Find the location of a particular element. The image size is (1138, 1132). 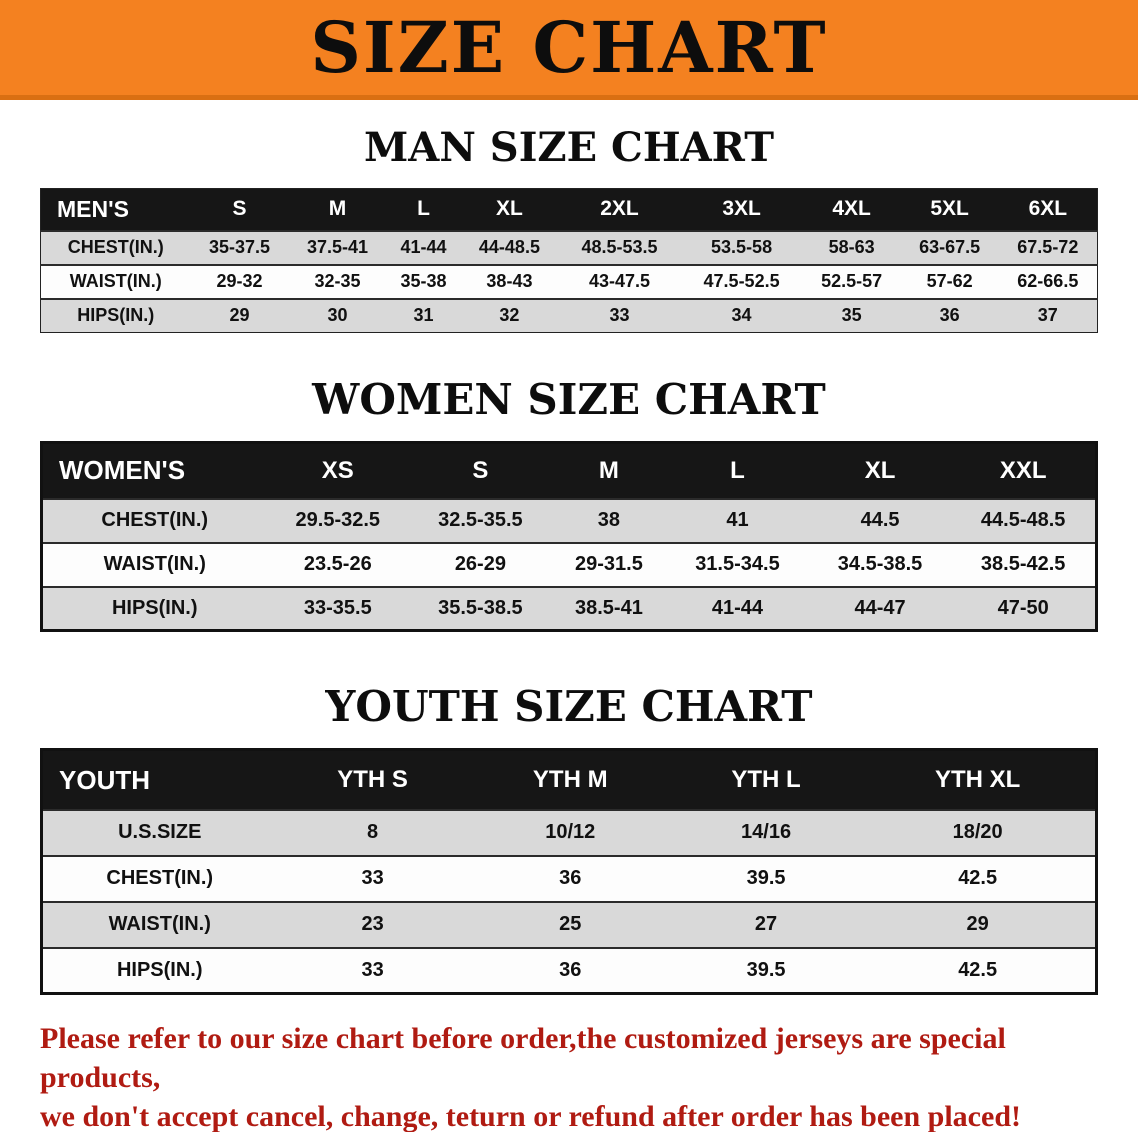

table-cell: 44.5-48.5 is located at coordinates (1024, 520).